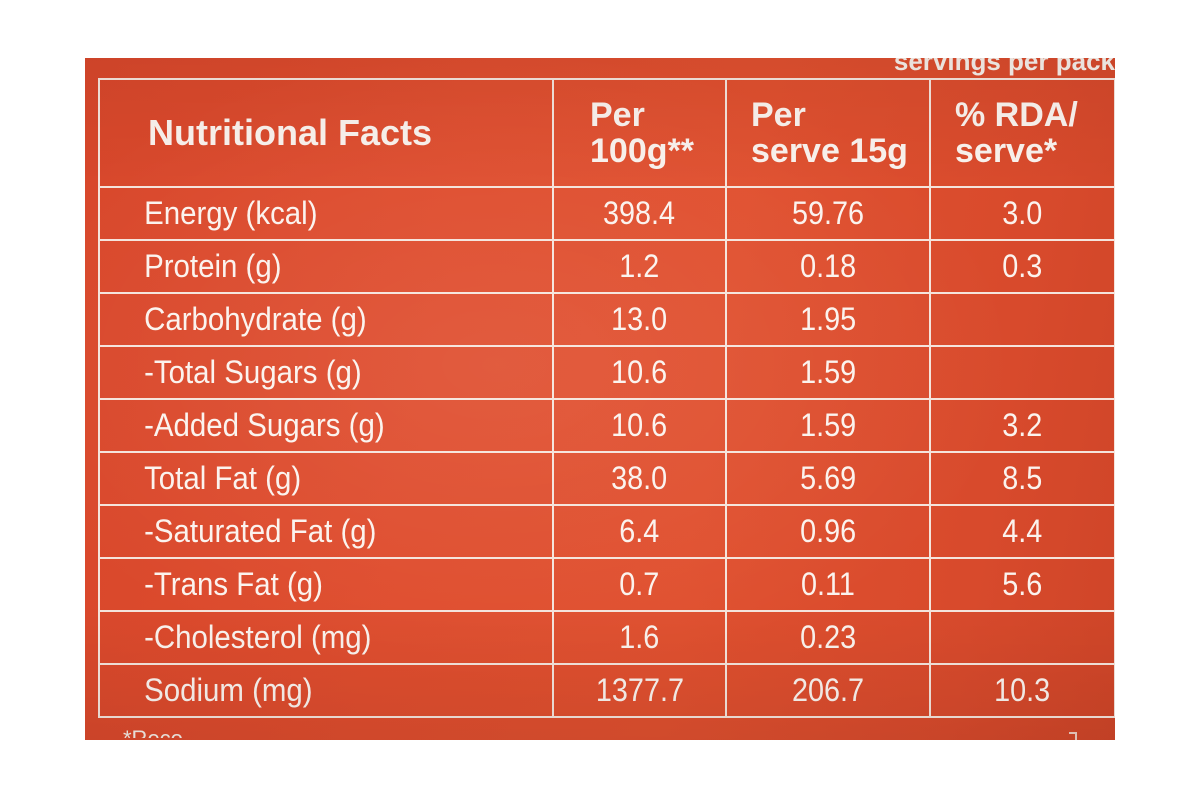  I want to click on value-per-100g: 1377.7, so click(639, 690).